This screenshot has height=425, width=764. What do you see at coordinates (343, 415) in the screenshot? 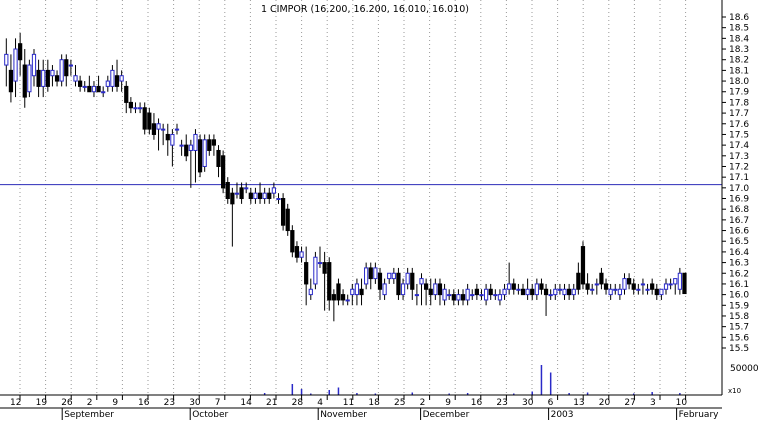
I see `month-label: November` at bounding box center [343, 415].